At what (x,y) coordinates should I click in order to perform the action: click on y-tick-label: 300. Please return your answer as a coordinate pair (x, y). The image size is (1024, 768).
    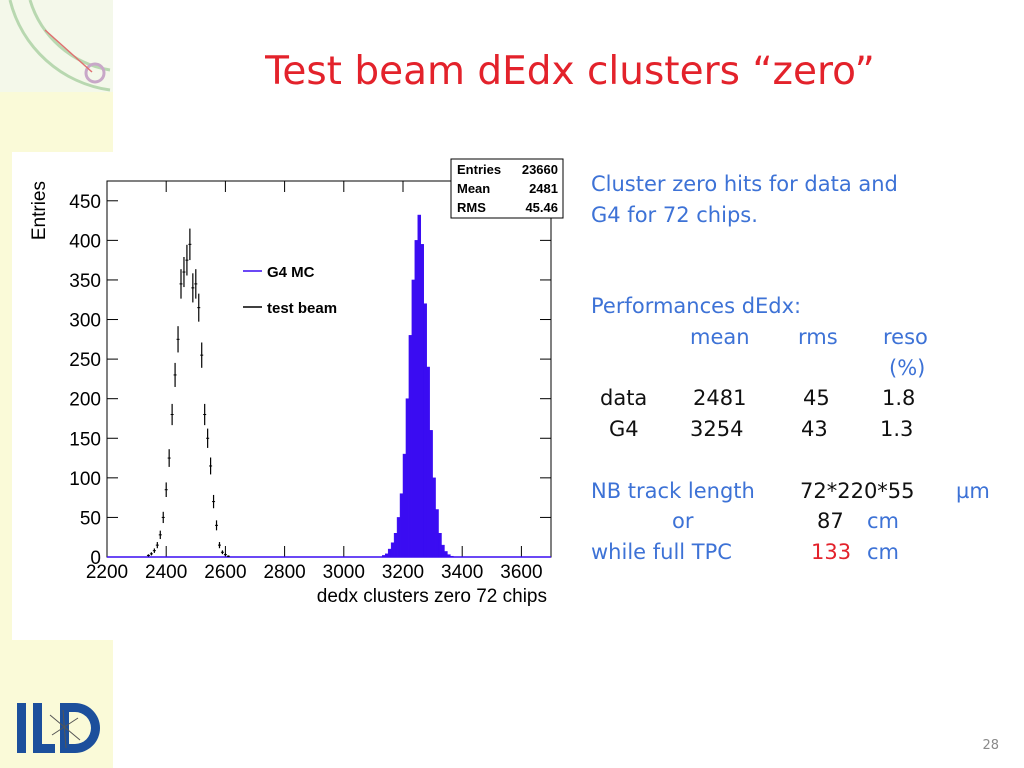
    Looking at the image, I should click on (85, 321).